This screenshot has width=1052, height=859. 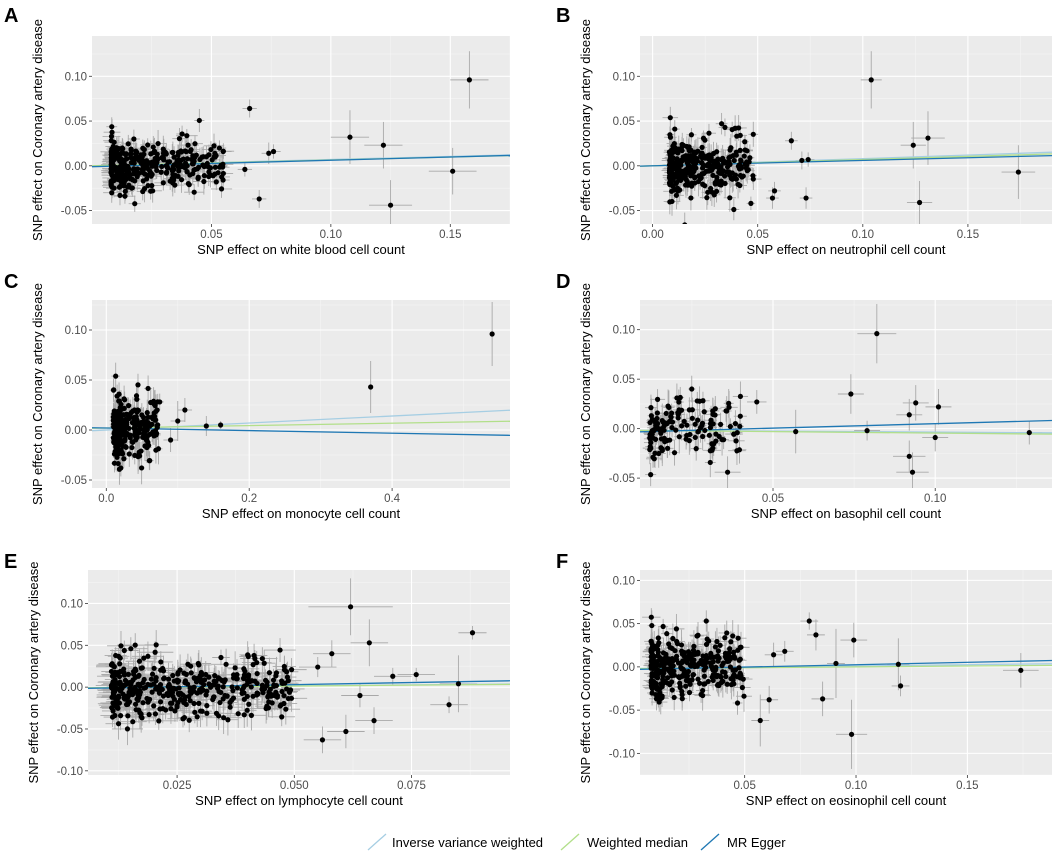 What do you see at coordinates (331, 235) in the screenshot?
I see `x-tick-label: 0.10` at bounding box center [331, 235].